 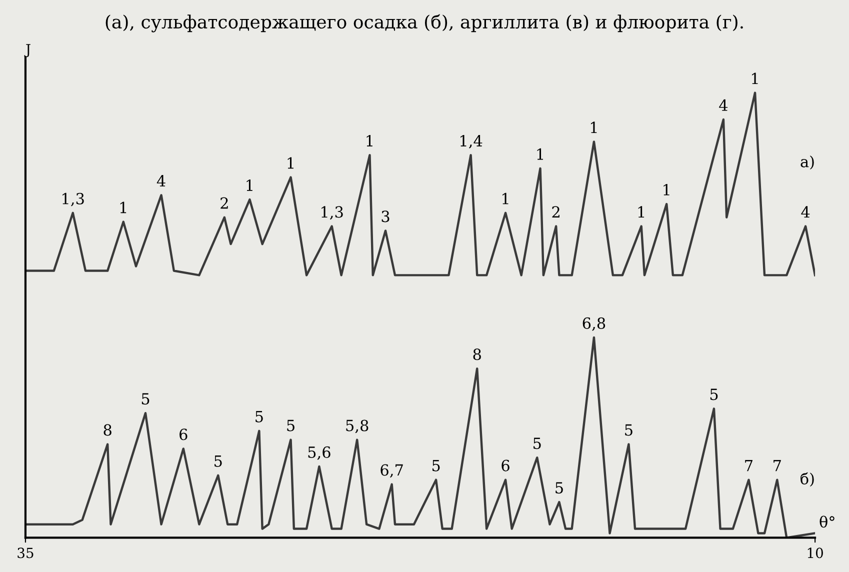 What do you see at coordinates (594, 324) in the screenshot?
I see `annotation: 6,8` at bounding box center [594, 324].